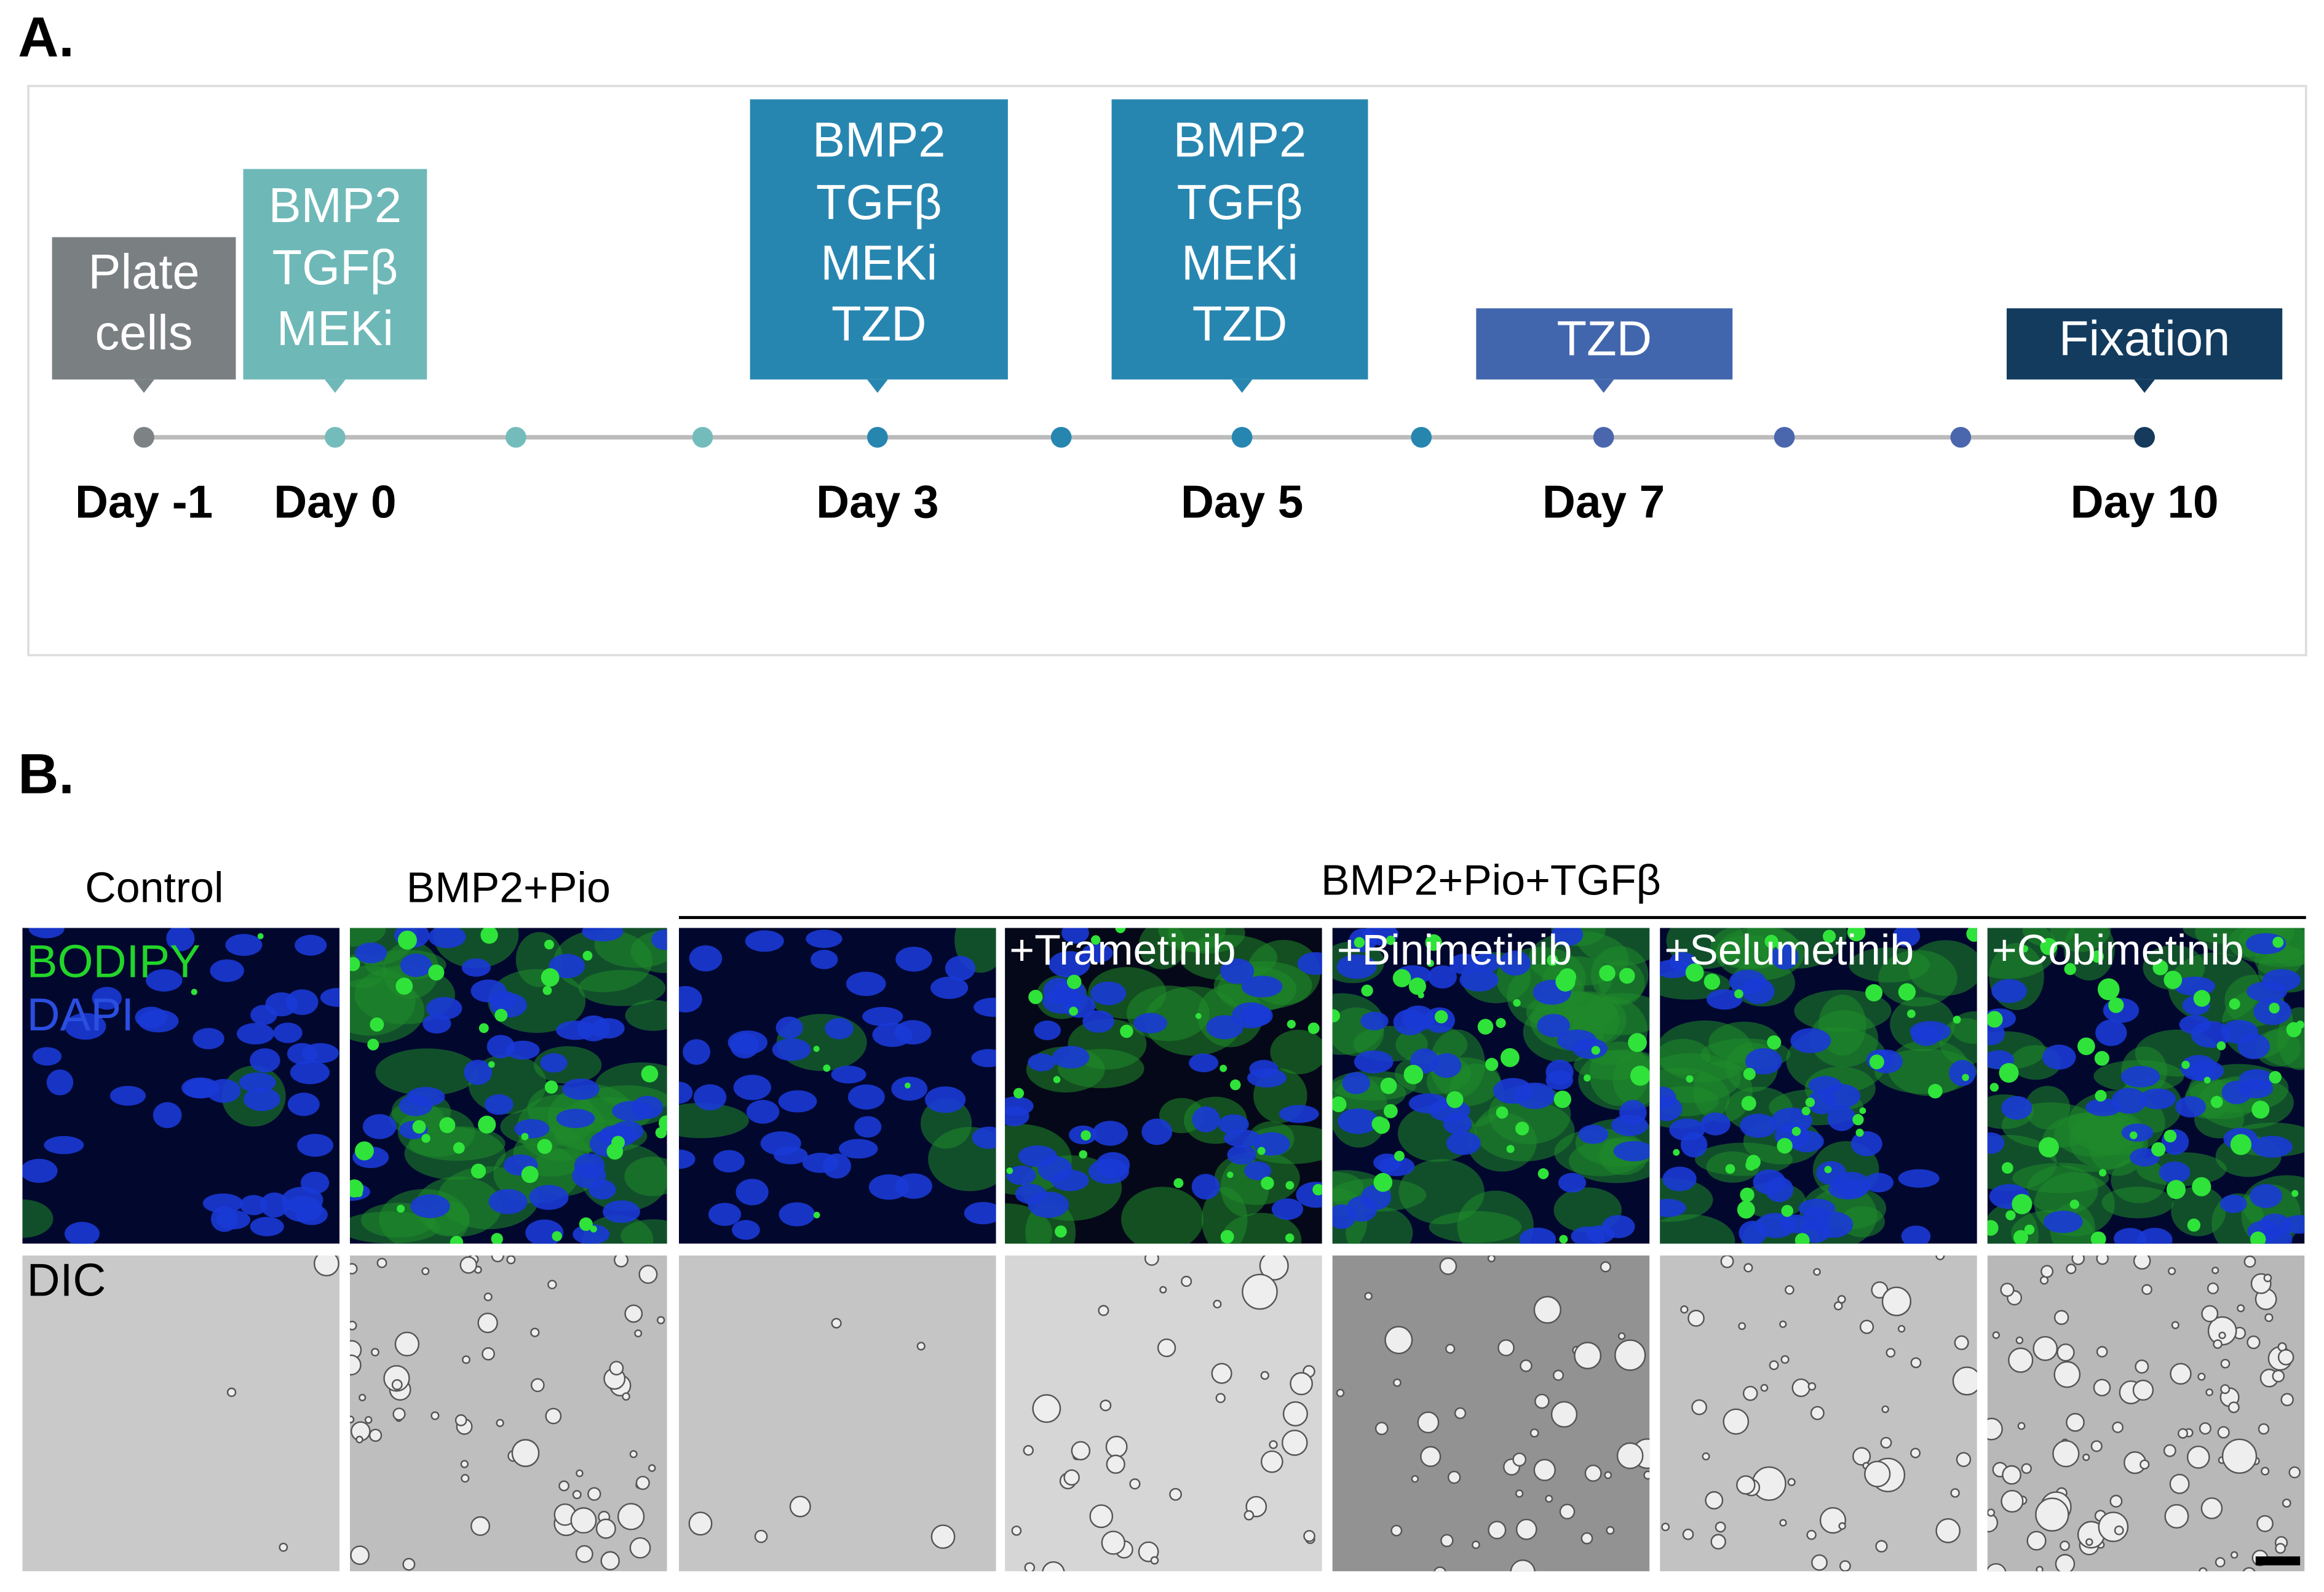 This screenshot has height=1592, width=2324. I want to click on event-text: BMP2, so click(879, 140).